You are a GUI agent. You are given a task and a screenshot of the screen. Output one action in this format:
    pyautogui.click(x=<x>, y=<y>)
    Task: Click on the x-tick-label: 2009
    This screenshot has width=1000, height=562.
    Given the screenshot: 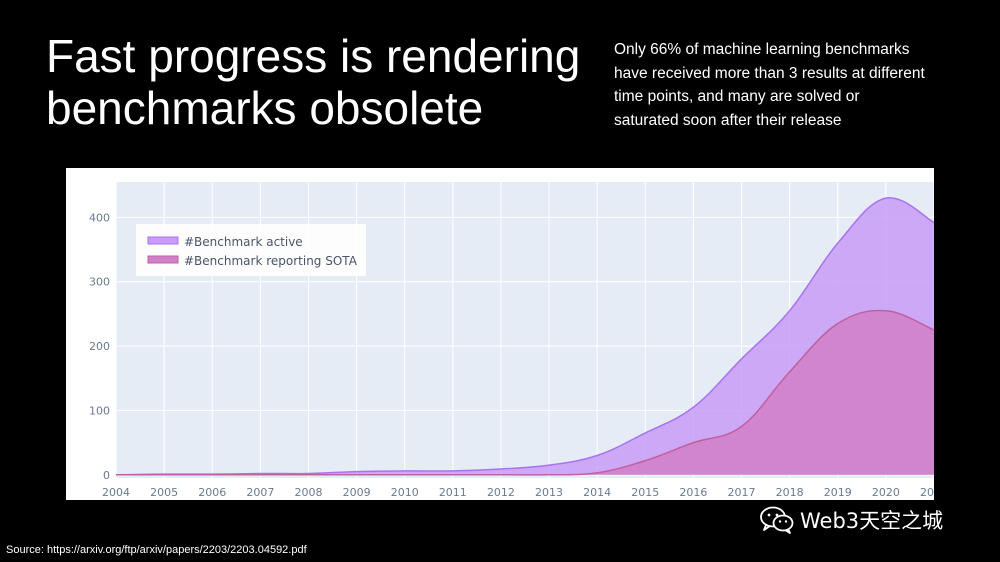 What is the action you would take?
    pyautogui.click(x=357, y=492)
    